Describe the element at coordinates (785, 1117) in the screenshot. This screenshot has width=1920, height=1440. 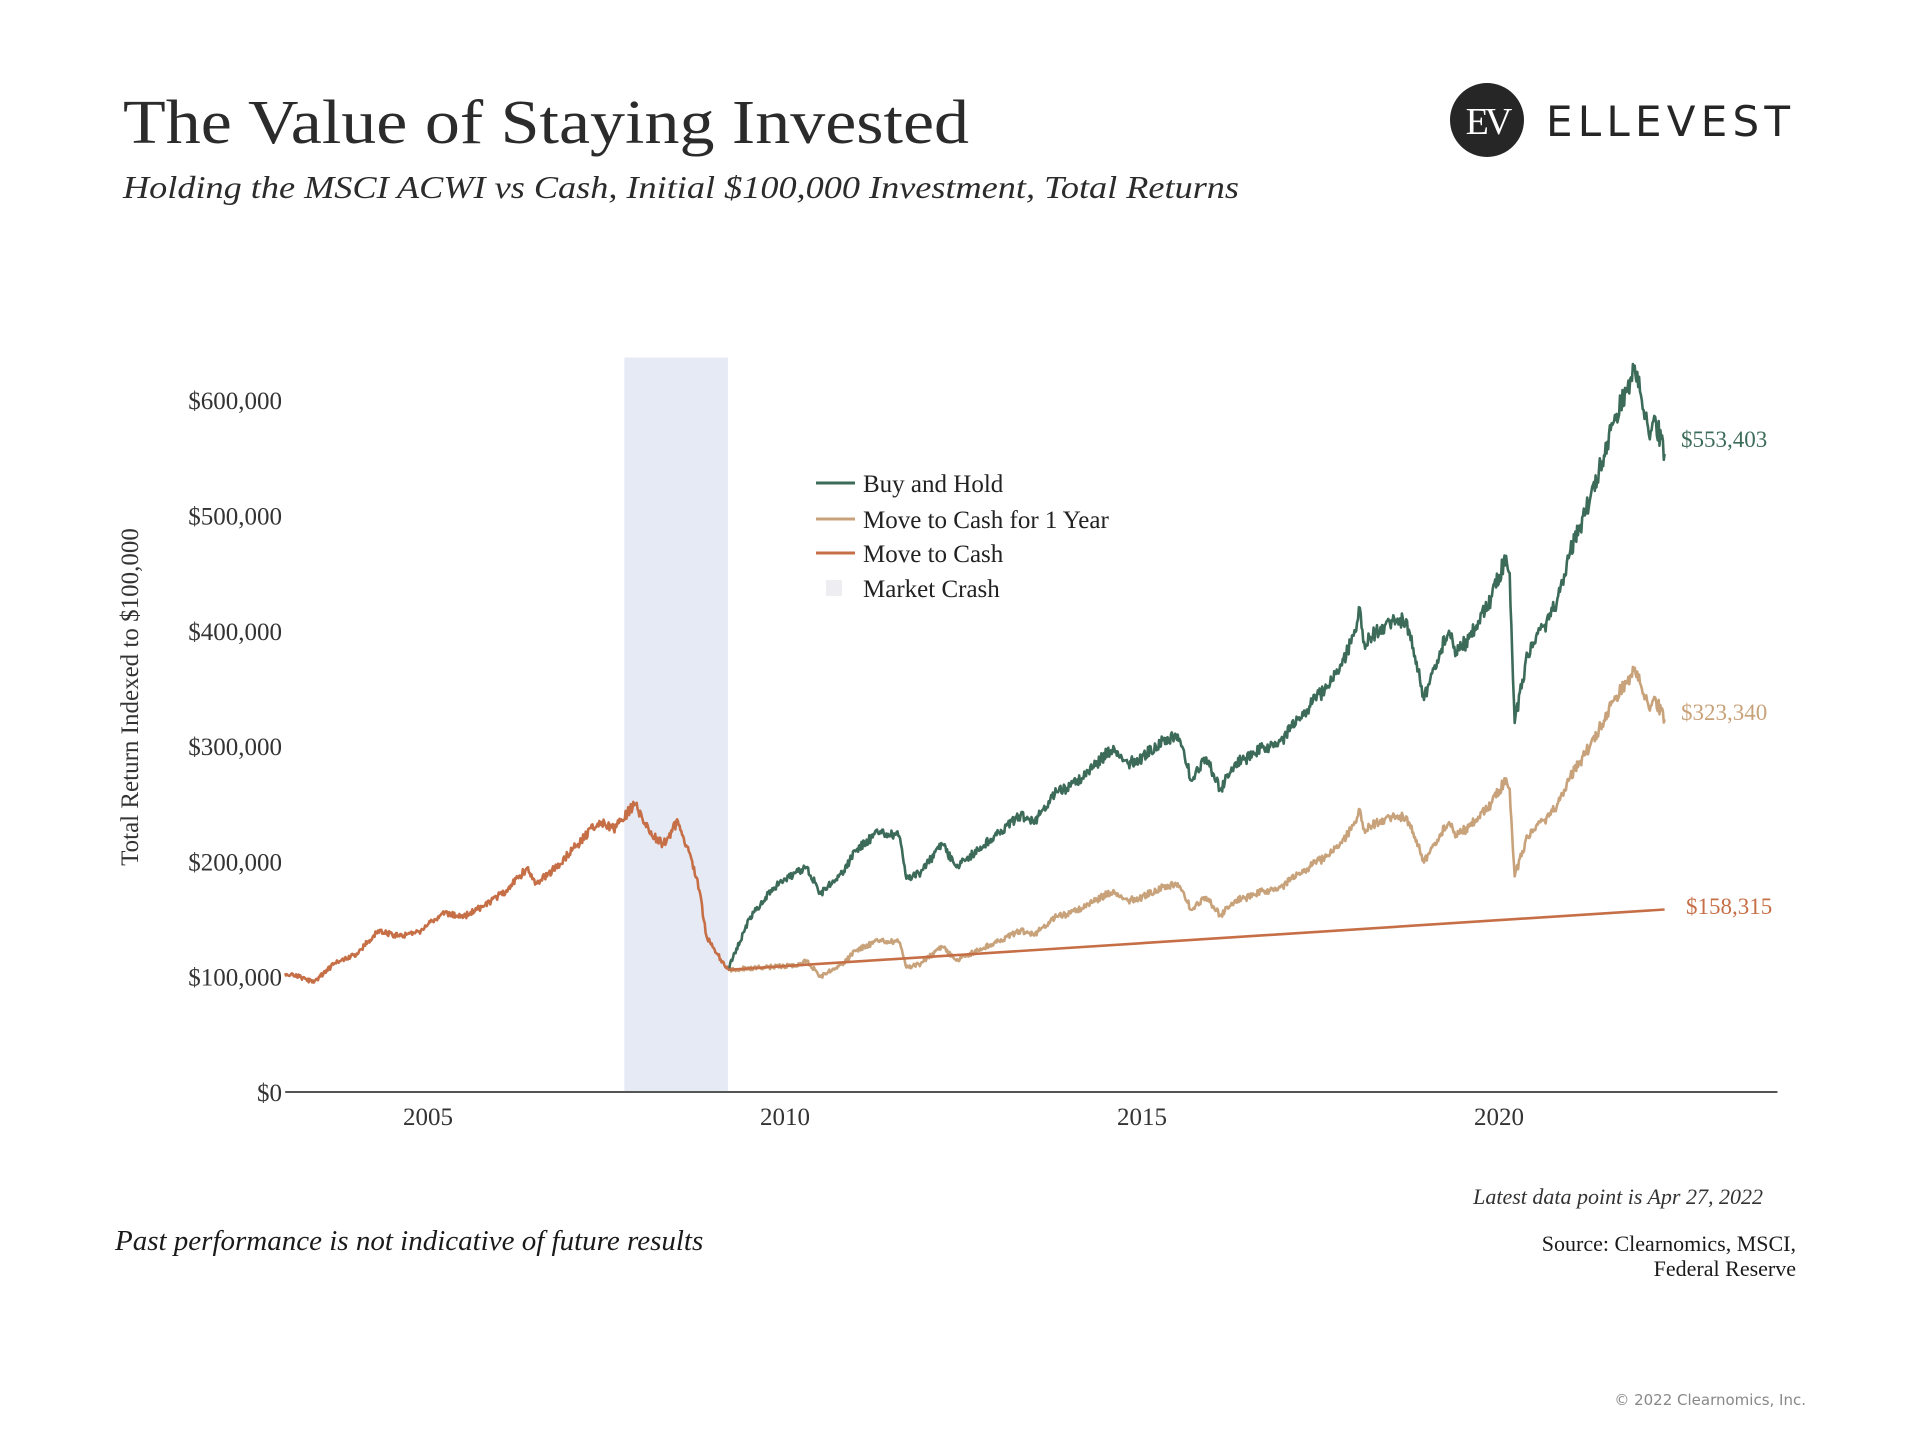
I see `x-tick-label: 2010` at that location.